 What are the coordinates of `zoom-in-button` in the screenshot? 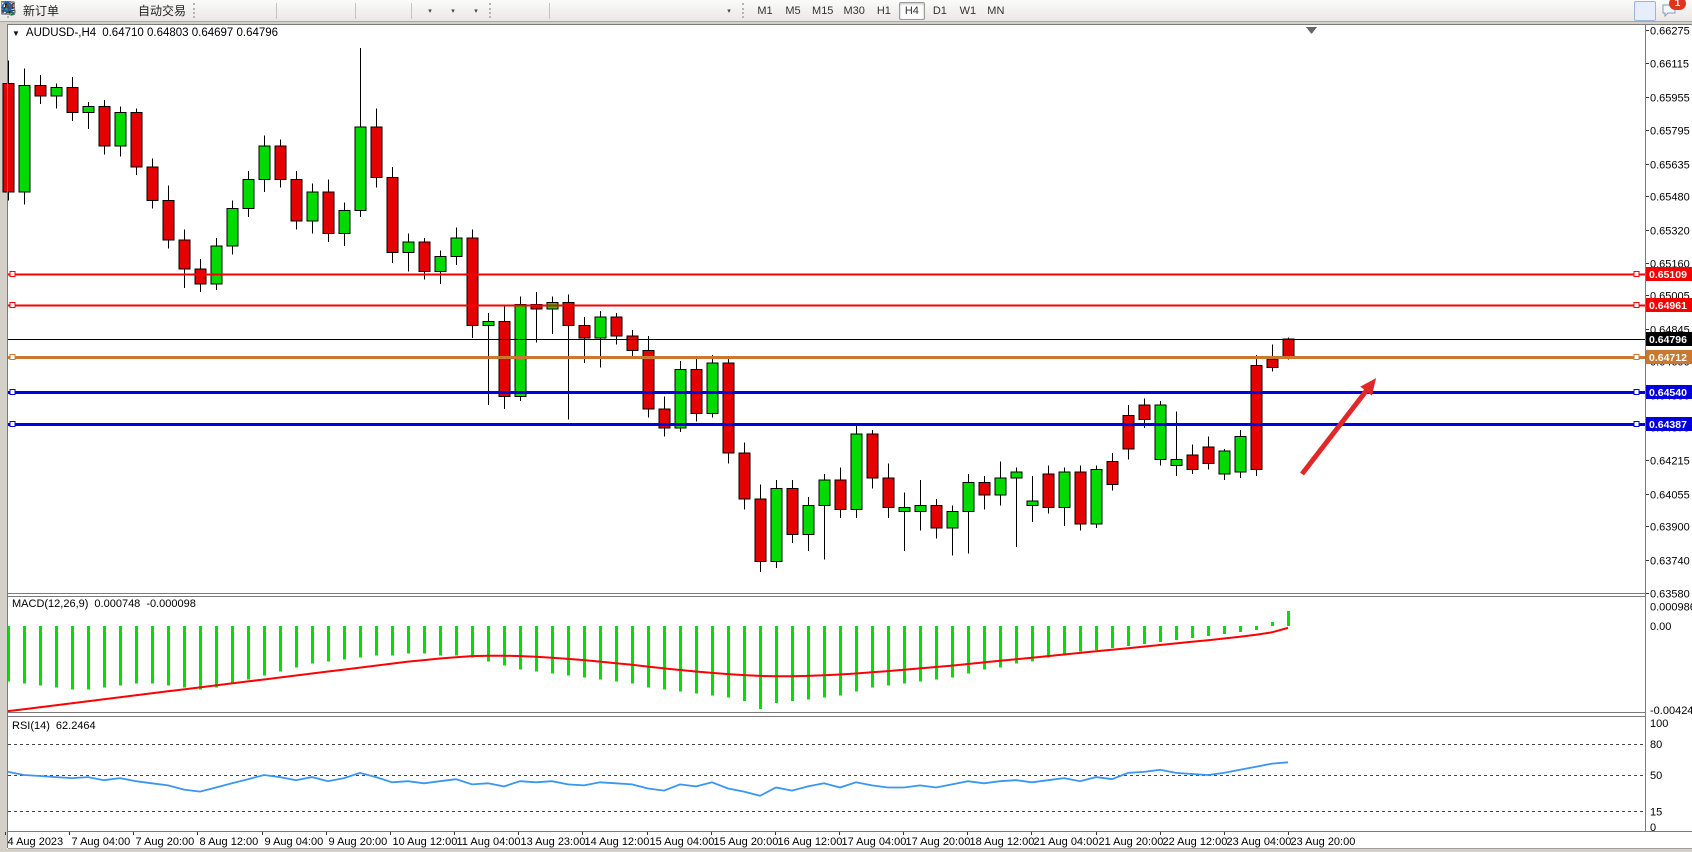 It's located at (153, 11).